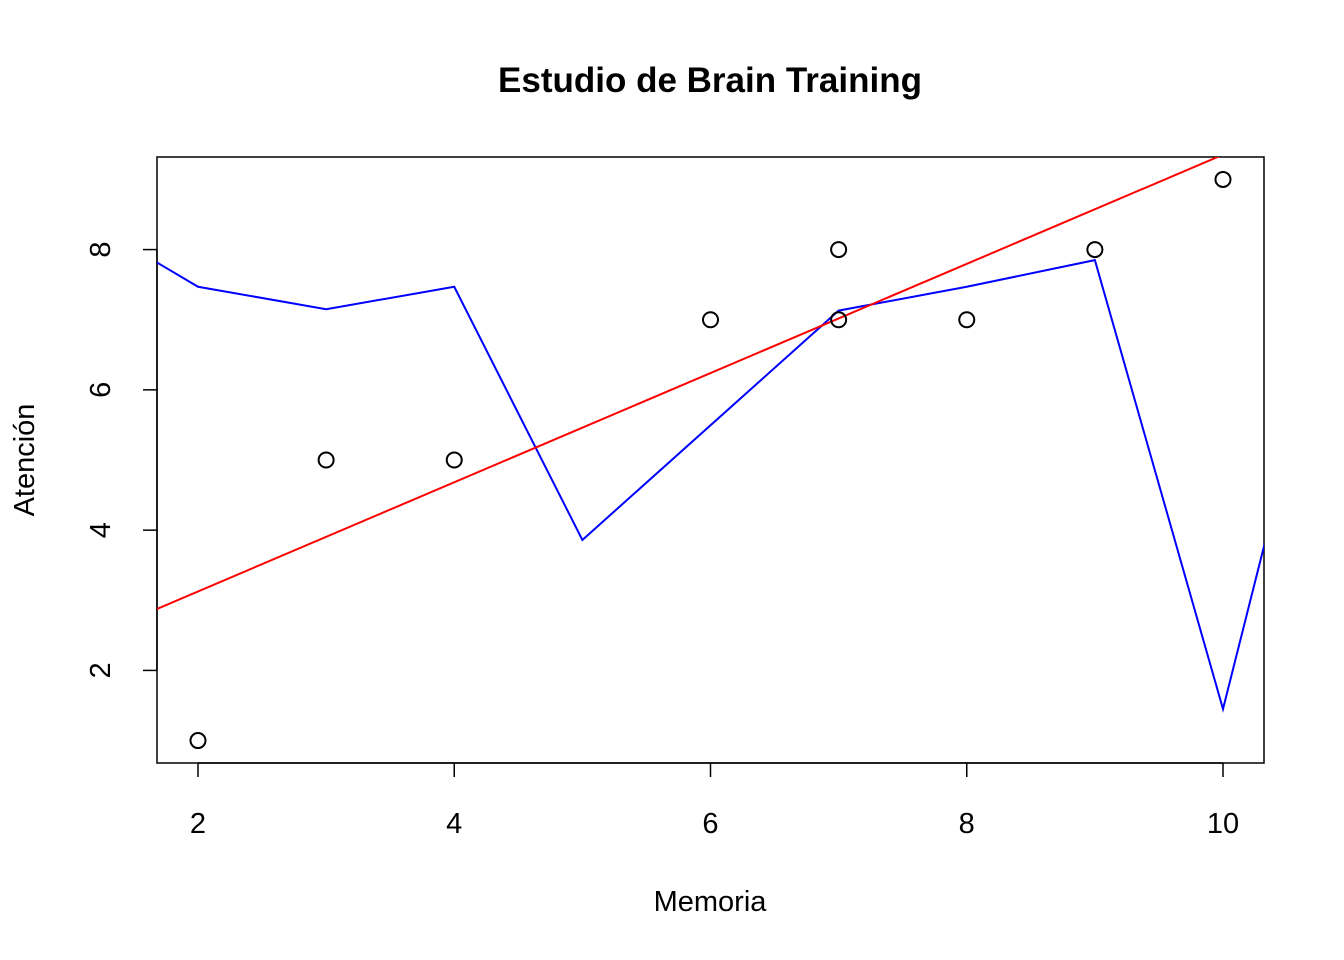  What do you see at coordinates (101, 530) in the screenshot?
I see `y-tick-label: 4` at bounding box center [101, 530].